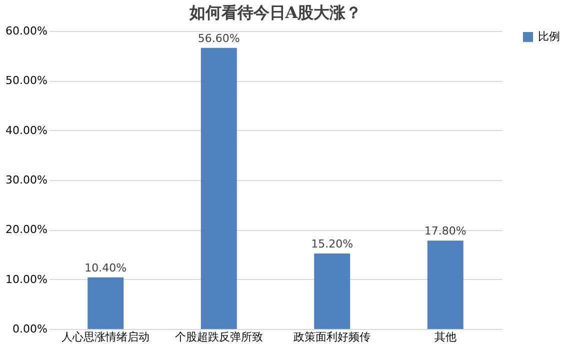  Describe the element at coordinates (106, 337) in the screenshot. I see `x-tick-label: 人心思涨情绪启动` at that location.